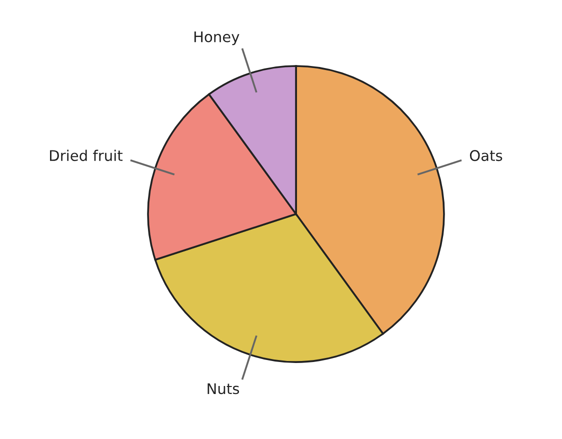  I want to click on slice-label: Honey, so click(217, 38).